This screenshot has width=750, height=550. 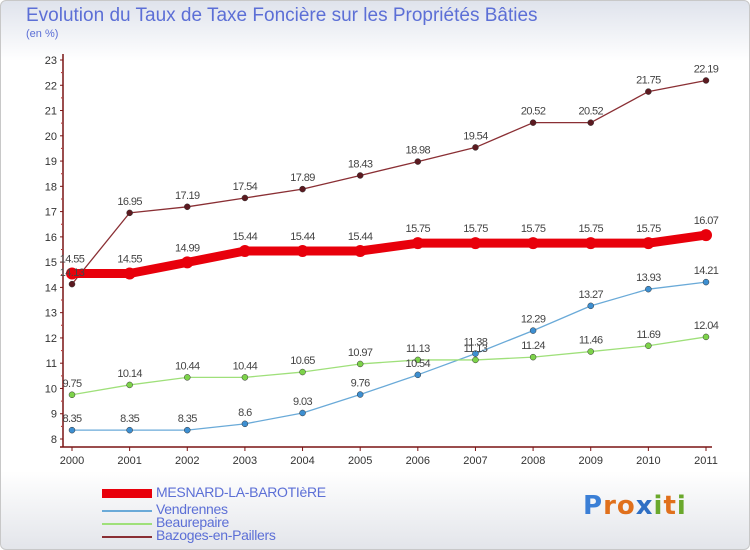 I want to click on y-tick-label: 10, so click(x=51, y=389).